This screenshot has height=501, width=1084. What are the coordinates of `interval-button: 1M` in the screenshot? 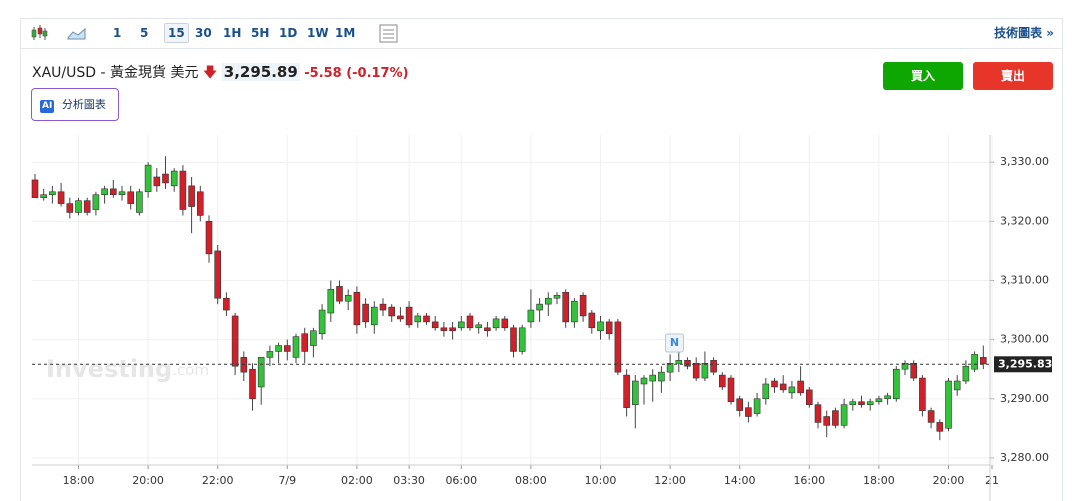 It's located at (345, 33).